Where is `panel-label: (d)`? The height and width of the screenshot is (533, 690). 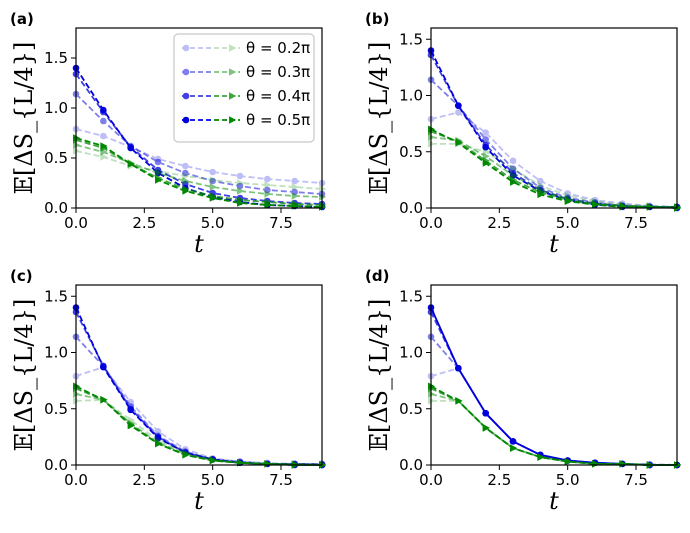
panel-label: (d) is located at coordinates (377, 276).